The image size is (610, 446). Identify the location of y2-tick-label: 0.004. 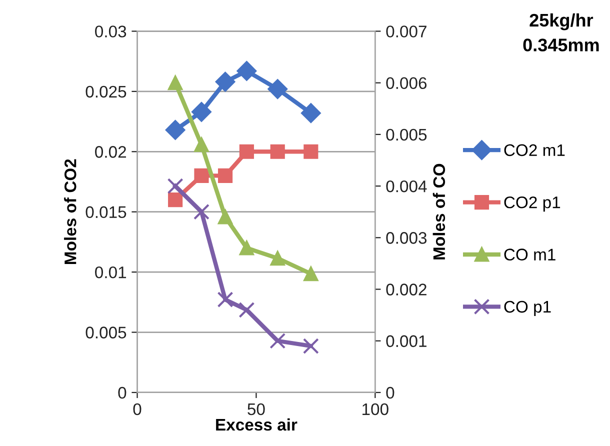
(406, 186).